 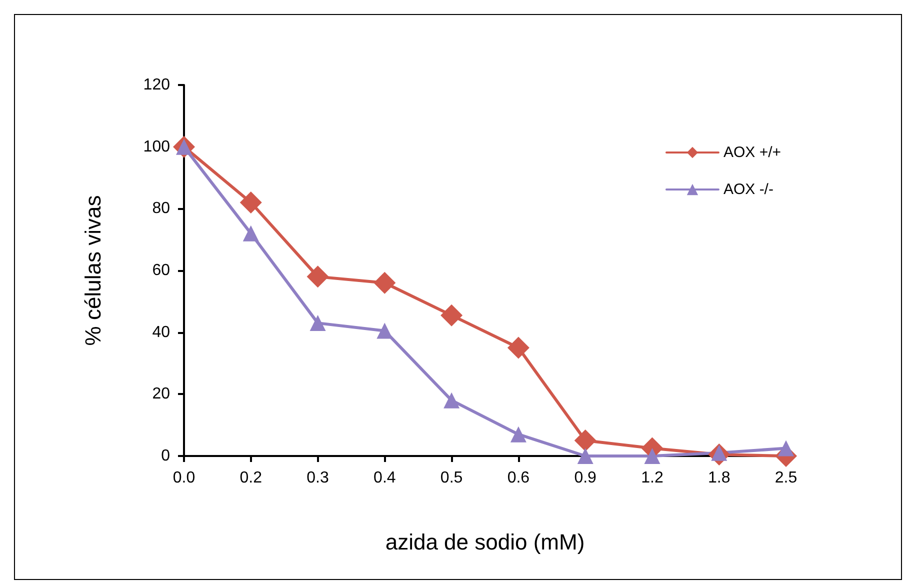 I want to click on y-tick-label: 40, so click(x=161, y=332).